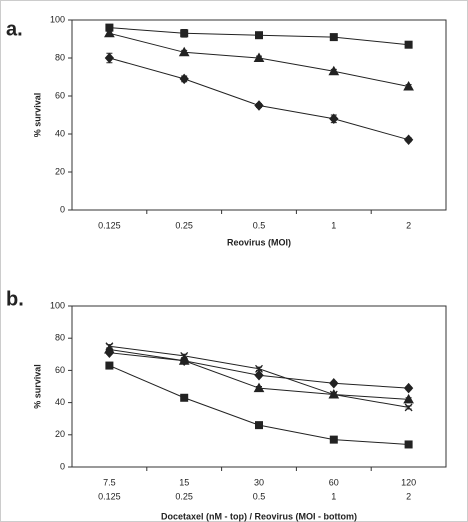  I want to click on x-tick-label: 0.125, so click(109, 225).